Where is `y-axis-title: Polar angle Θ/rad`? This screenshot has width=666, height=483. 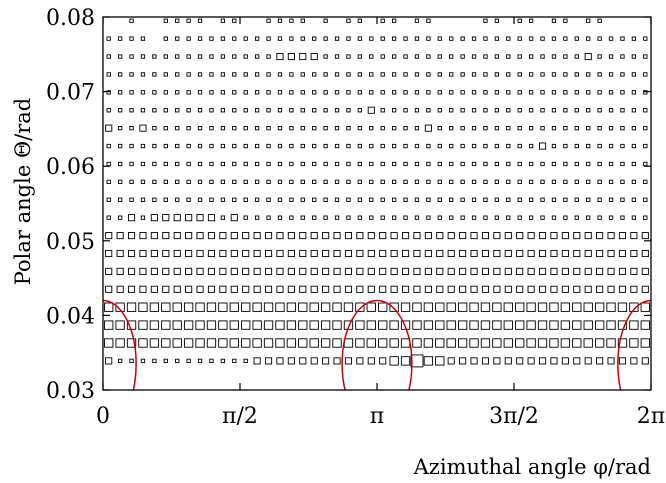 y-axis-title: Polar angle Θ/rad is located at coordinates (23, 191).